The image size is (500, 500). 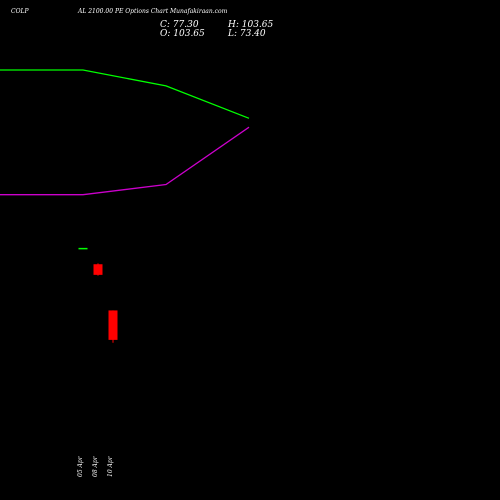 What do you see at coordinates (98, 295) in the screenshot?
I see `candles-group` at bounding box center [98, 295].